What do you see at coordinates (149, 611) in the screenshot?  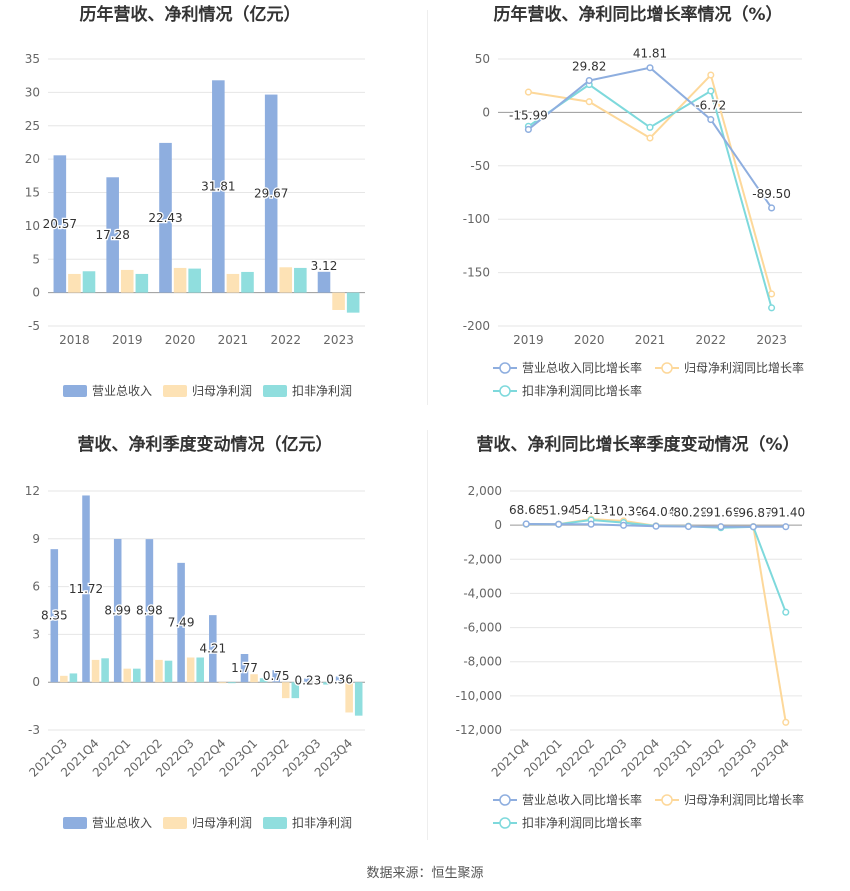 I see `data-label: 8.98` at bounding box center [149, 611].